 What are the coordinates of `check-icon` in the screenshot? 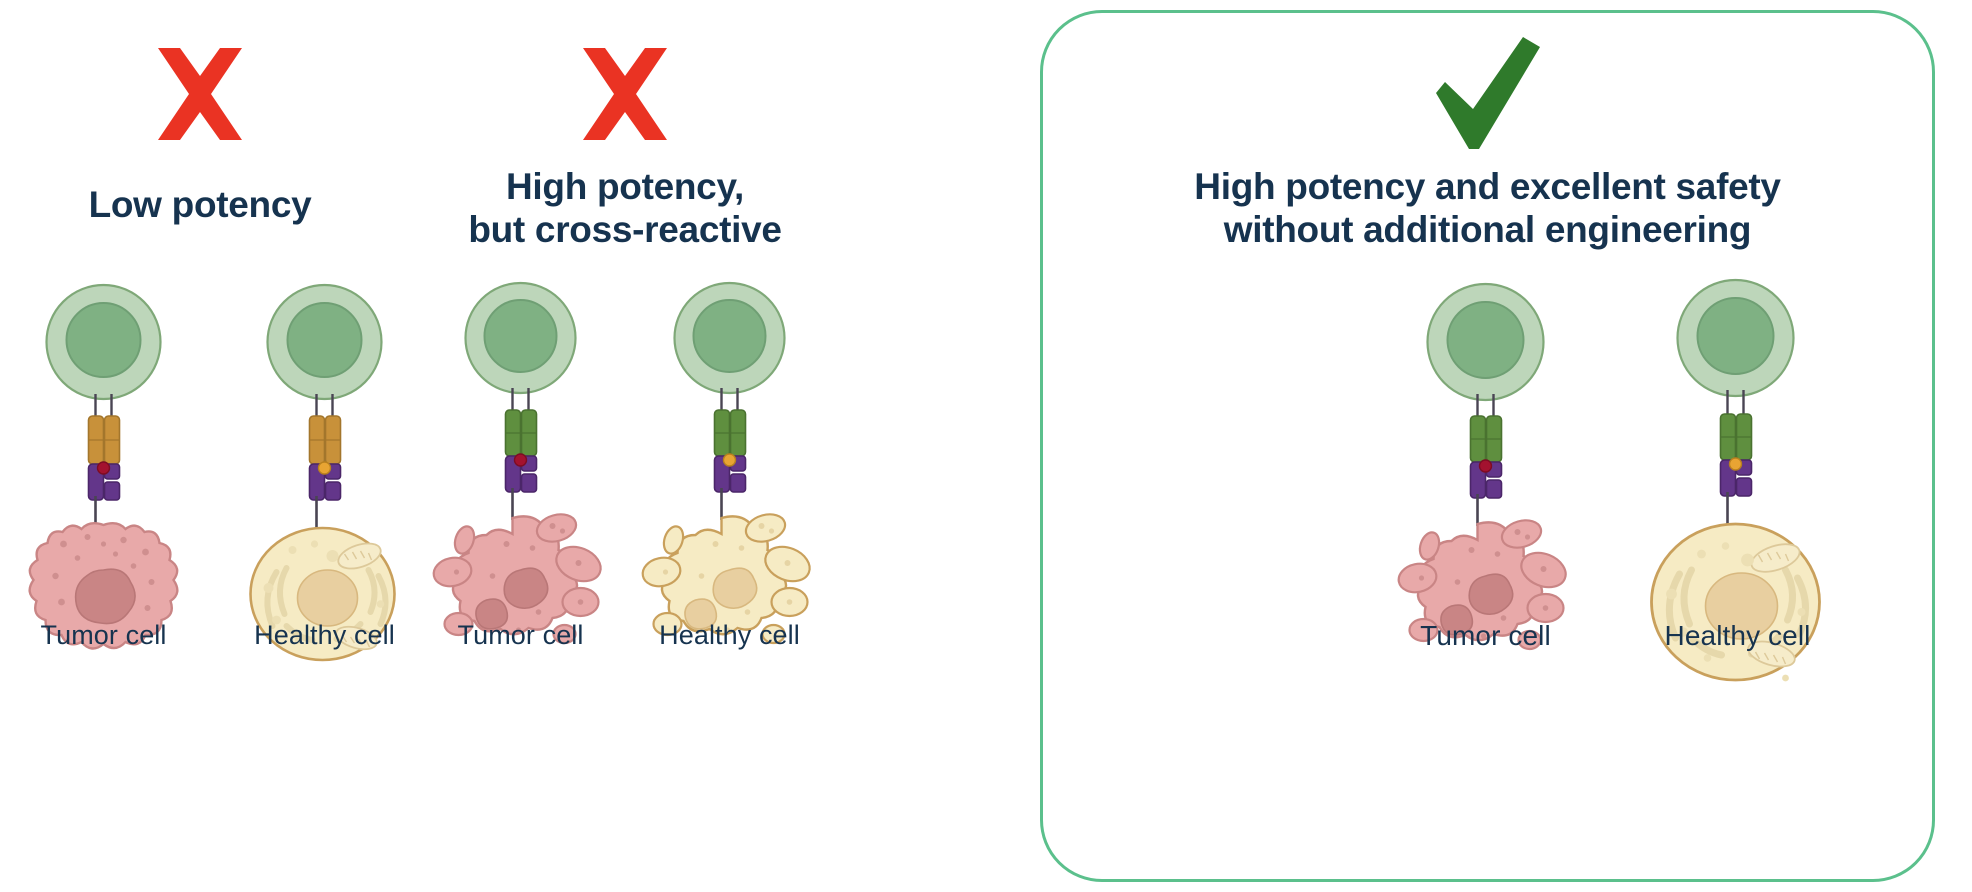 It's located at (1487, 93).